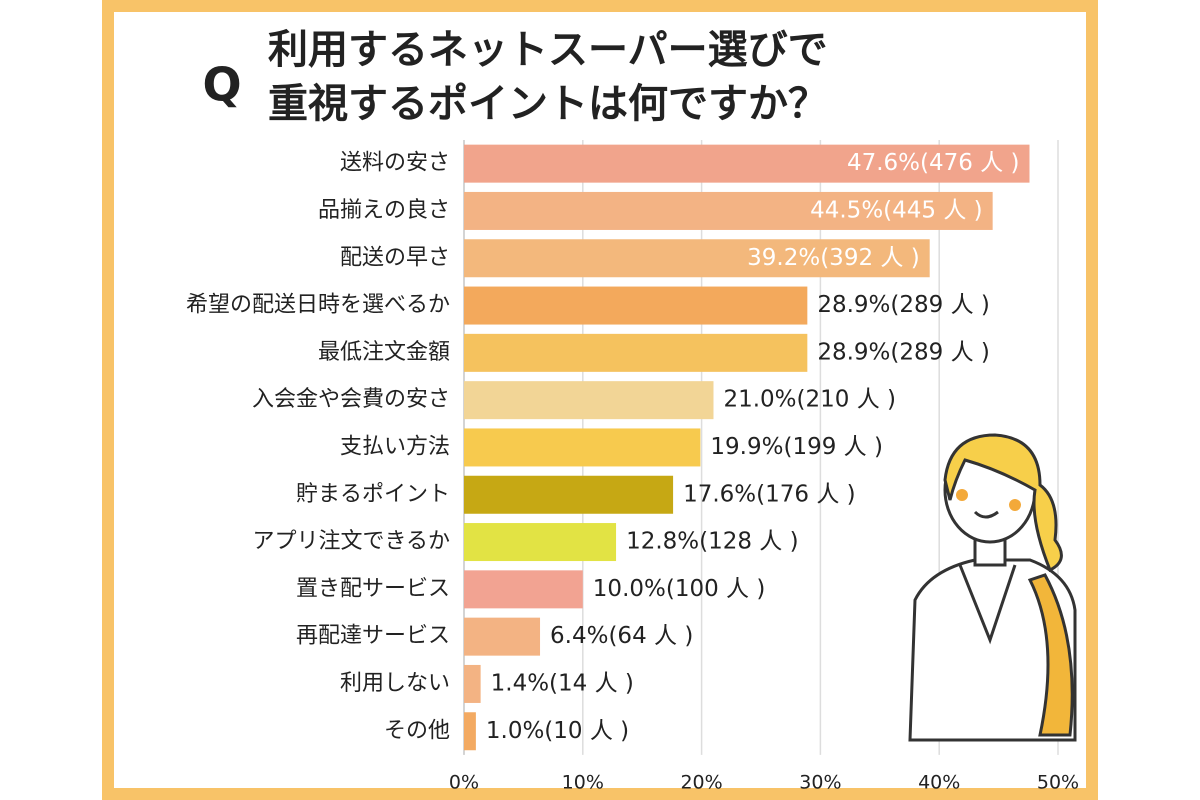 The image size is (1200, 800). What do you see at coordinates (933, 163) in the screenshot?
I see `value-label: 47.6%(476 人 )` at bounding box center [933, 163].